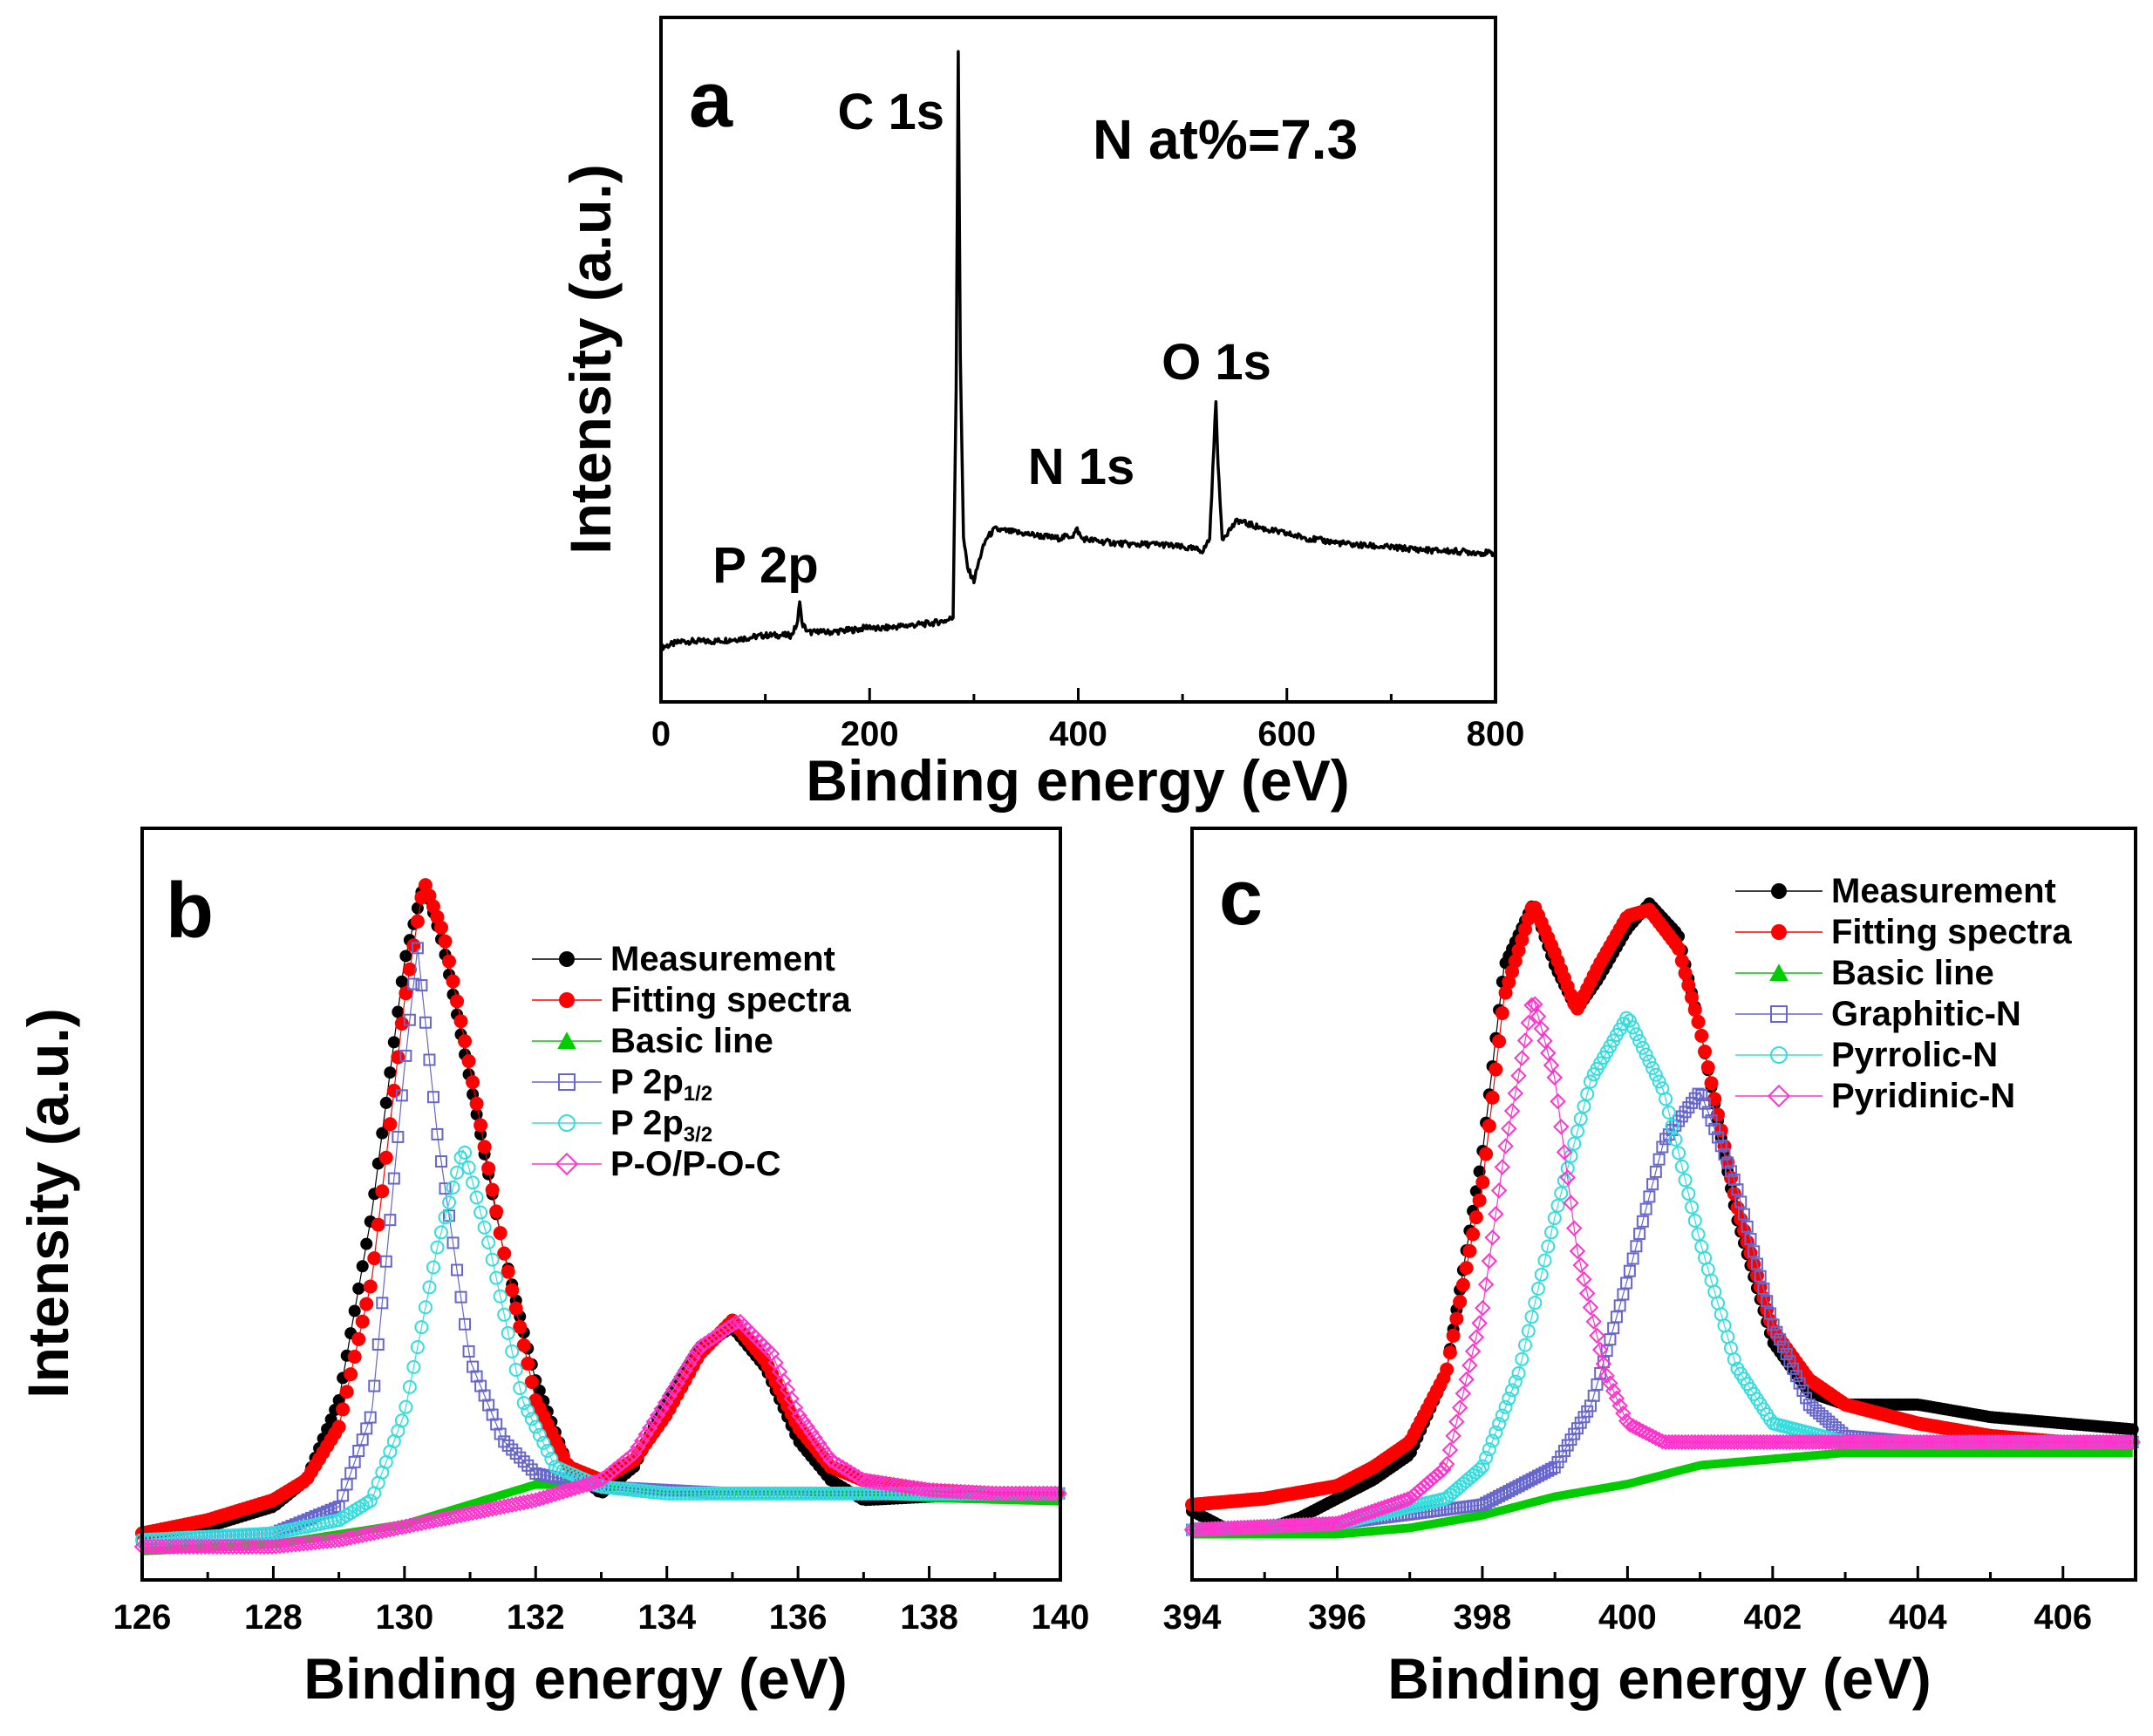 Image resolution: width=2153 pixels, height=1736 pixels. What do you see at coordinates (661, 734) in the screenshot?
I see `x-tick-label: 0` at bounding box center [661, 734].